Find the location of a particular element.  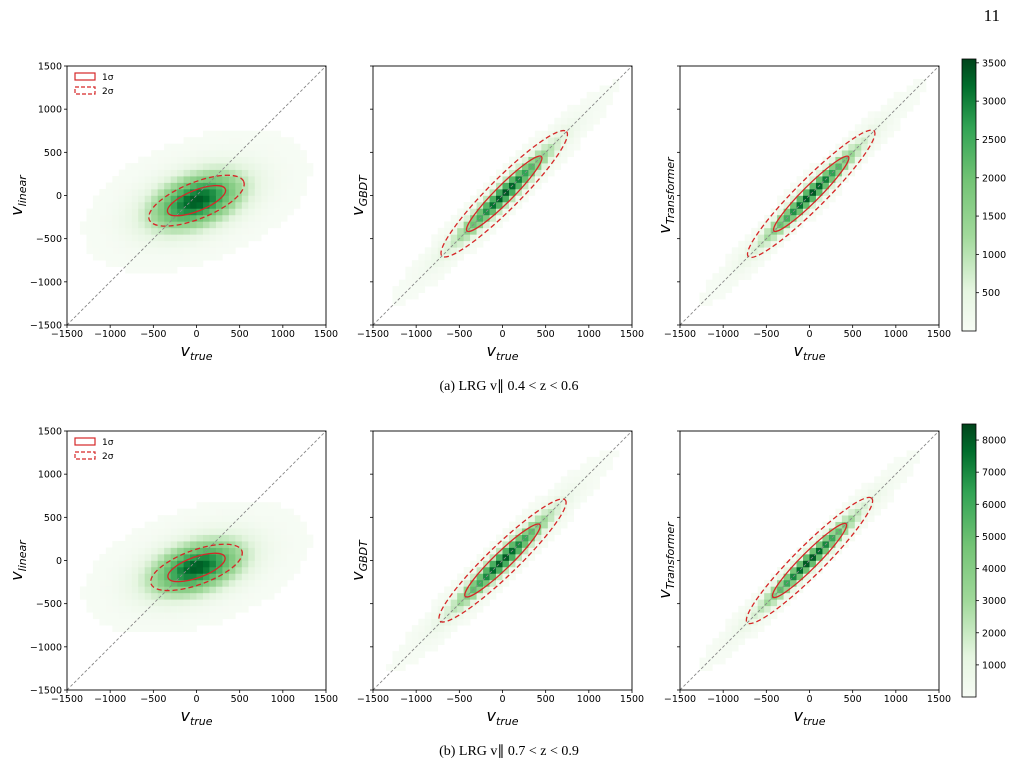

x-axis-label: vtrue is located at coordinates (502, 717).